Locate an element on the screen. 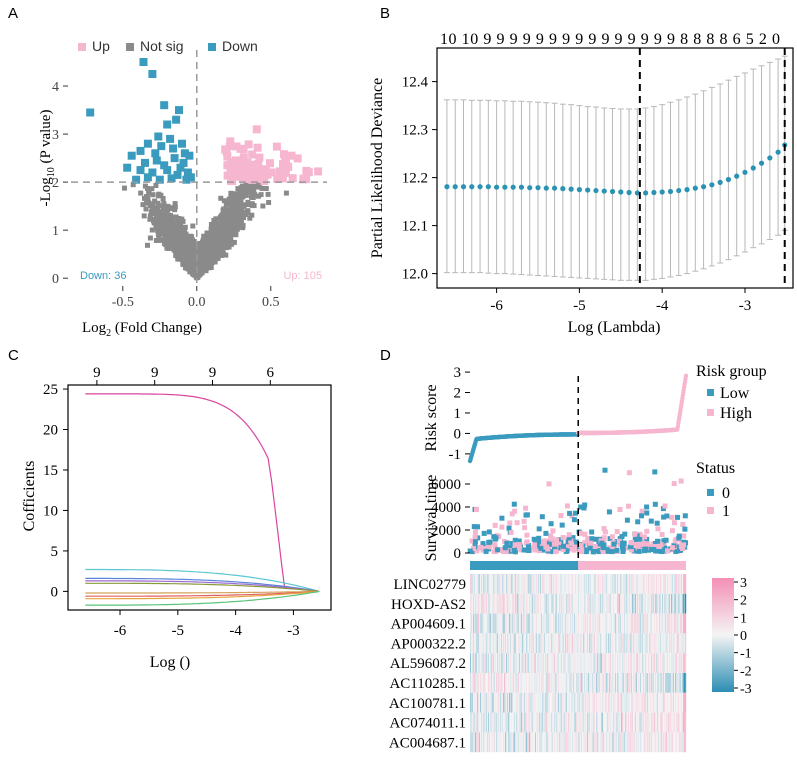 This screenshot has height=774, width=797. survival-y-tick-label: 2000 is located at coordinates (446, 531).